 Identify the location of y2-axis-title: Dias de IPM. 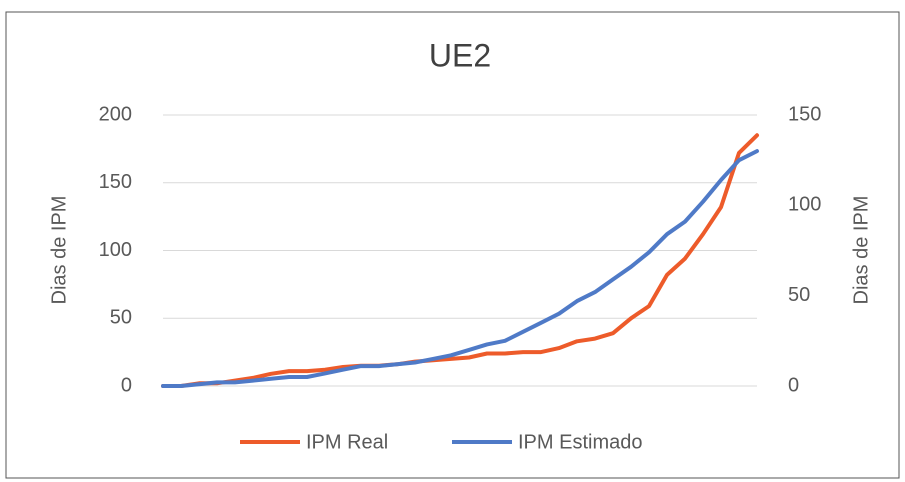
(861, 250).